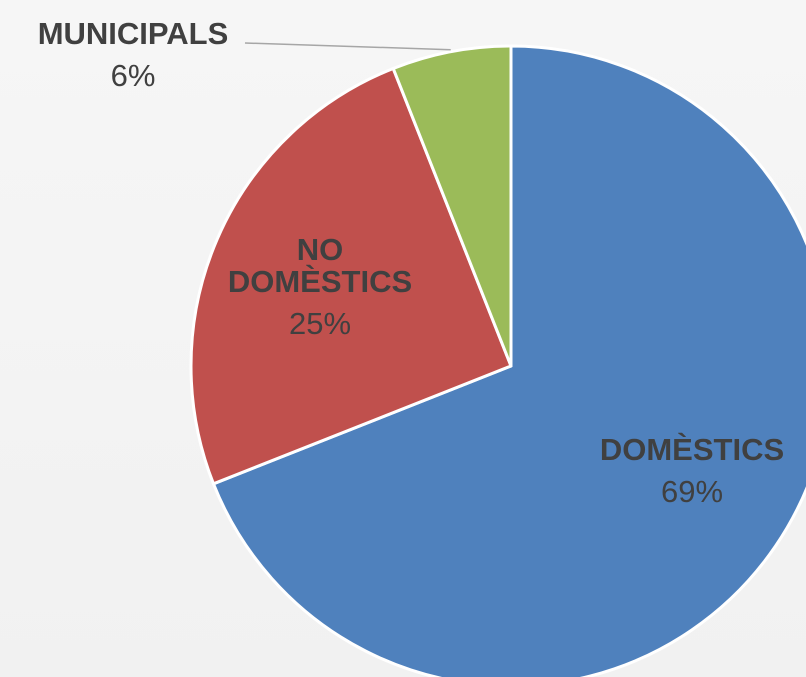  What do you see at coordinates (452, 206) in the screenshot?
I see `pie-slice-municipals` at bounding box center [452, 206].